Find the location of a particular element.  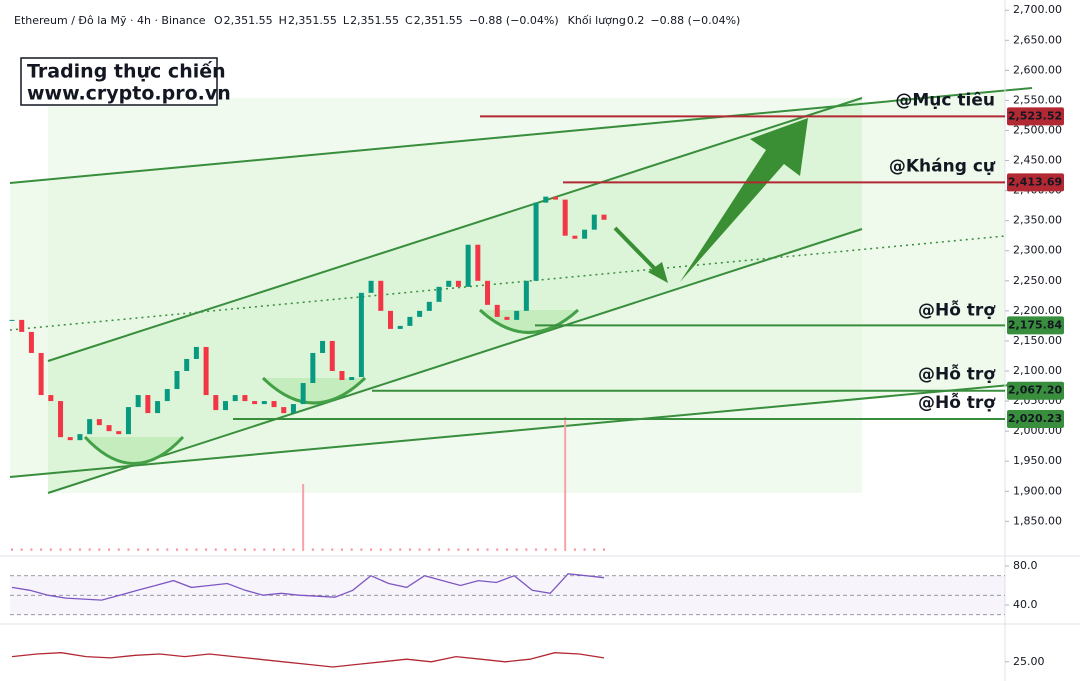

change: −0.88 (−0.04%) is located at coordinates (514, 20).